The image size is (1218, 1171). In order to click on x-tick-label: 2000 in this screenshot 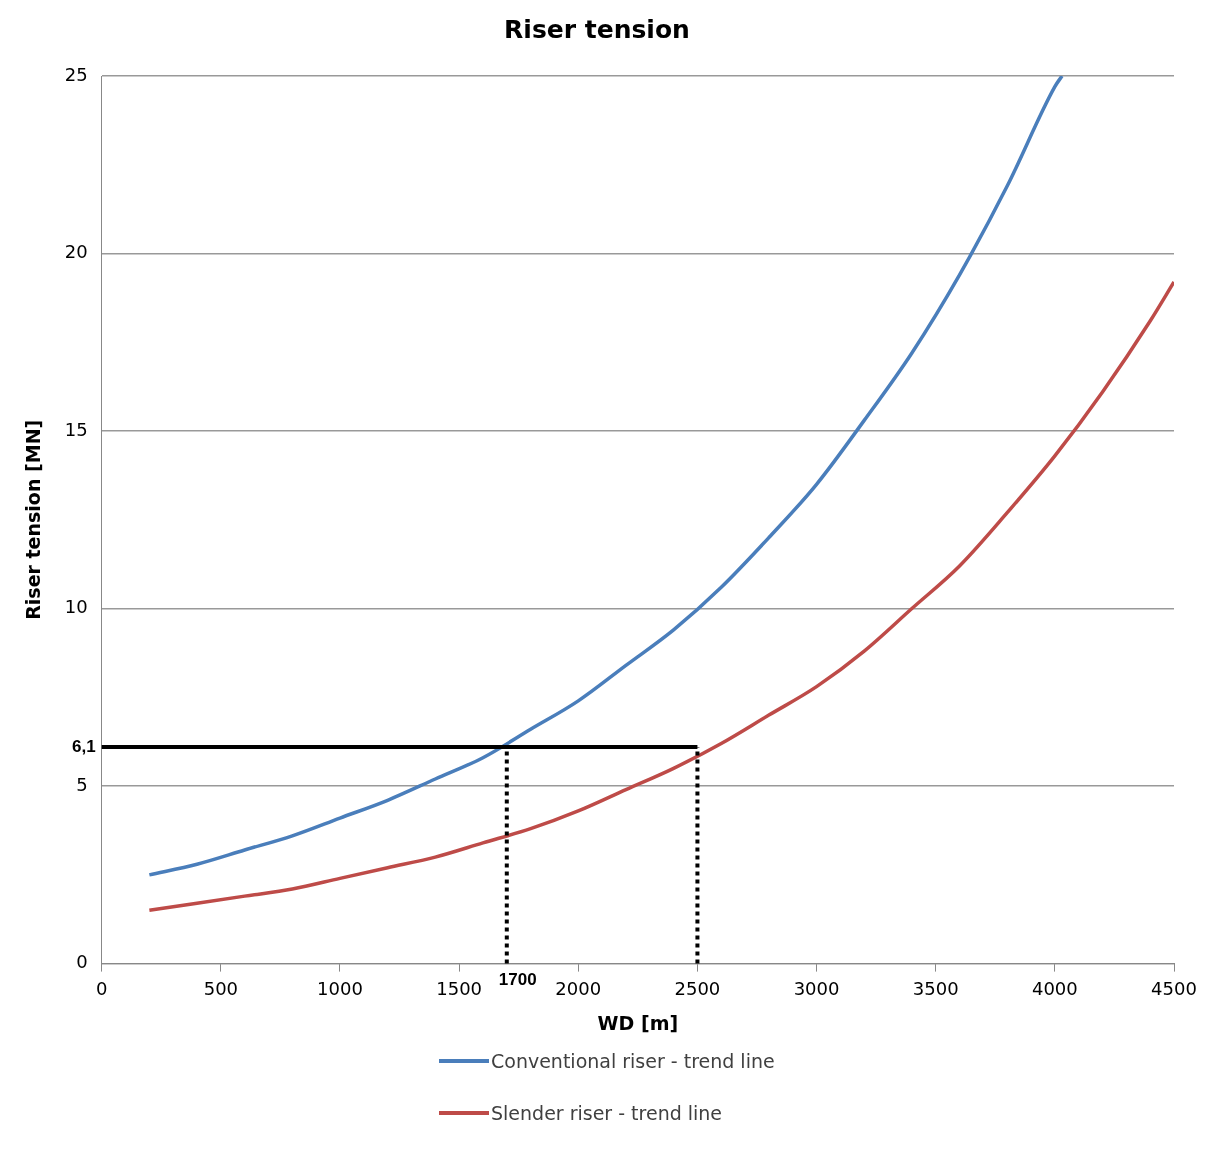, I will do `click(578, 989)`.